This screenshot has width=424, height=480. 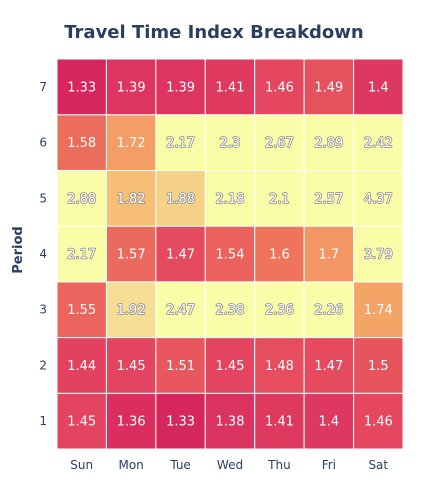 What do you see at coordinates (81, 310) in the screenshot?
I see `cell-value-label: 1.55` at bounding box center [81, 310].